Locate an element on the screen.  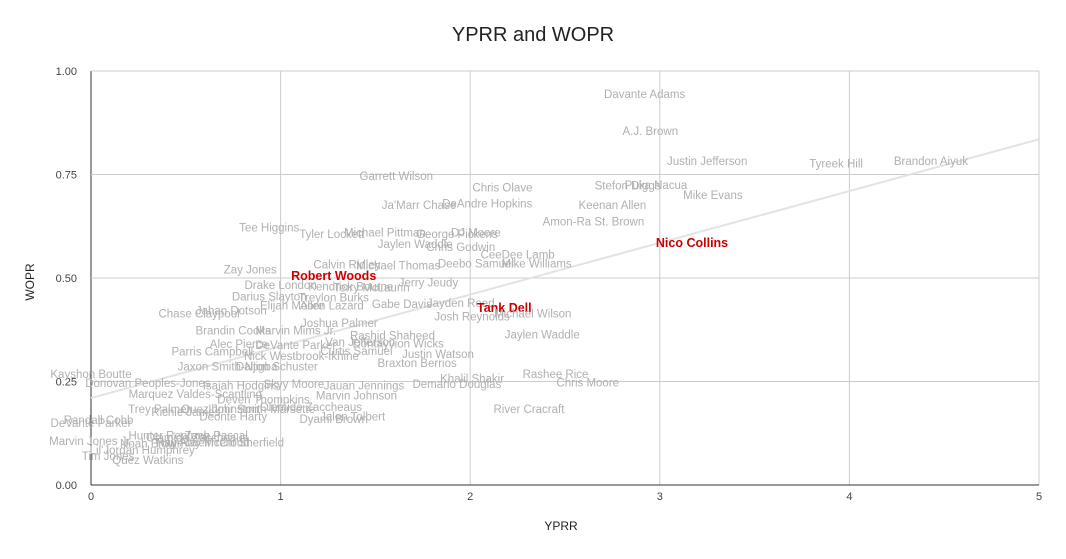
point-label: Puka Nacua is located at coordinates (656, 186).